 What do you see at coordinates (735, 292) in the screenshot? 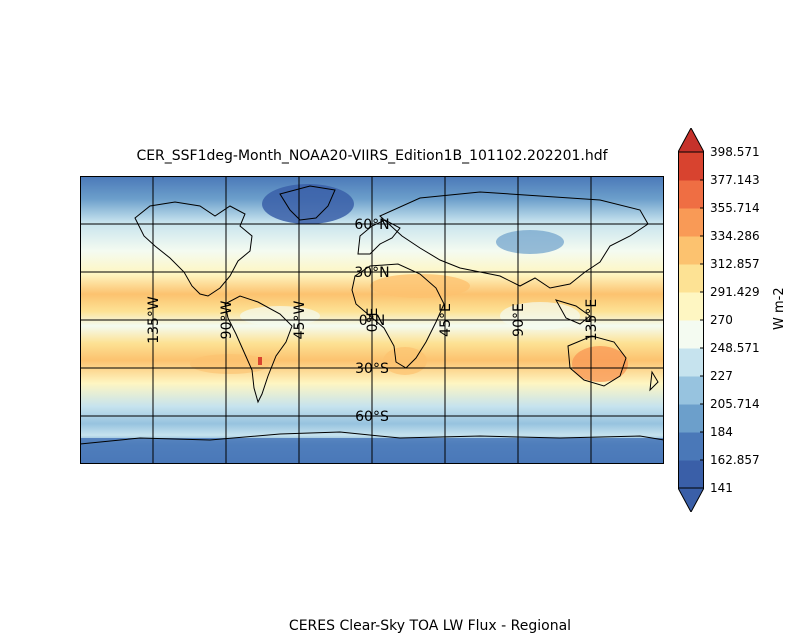
I see `colorbar-tick-label: 291.429` at bounding box center [735, 292].